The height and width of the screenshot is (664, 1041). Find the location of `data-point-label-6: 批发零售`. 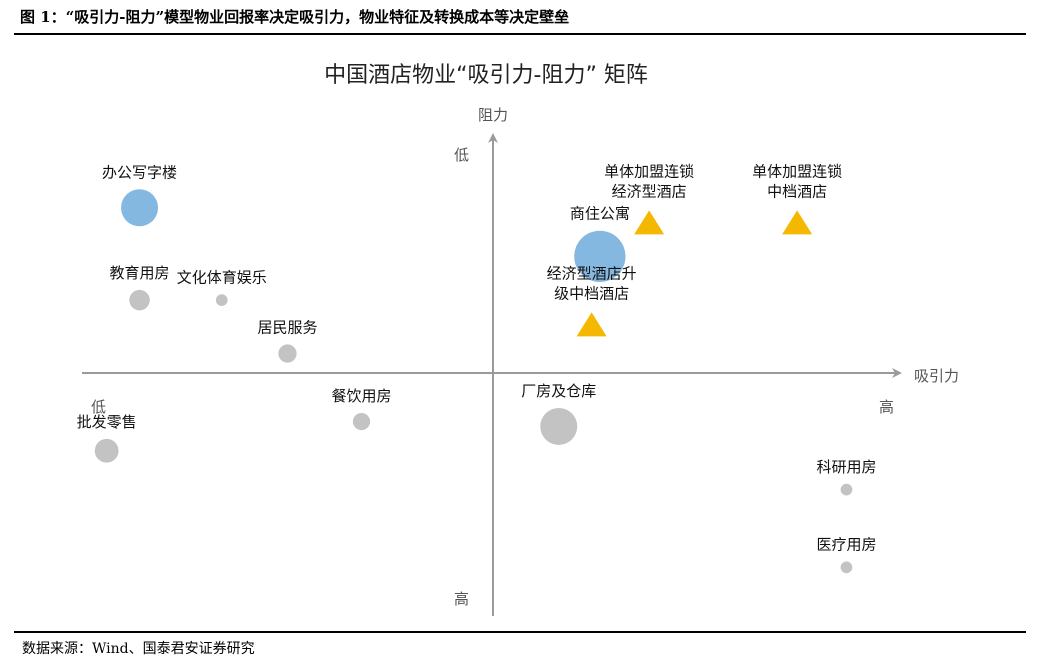

data-point-label-6: 批发零售 is located at coordinates (107, 422).